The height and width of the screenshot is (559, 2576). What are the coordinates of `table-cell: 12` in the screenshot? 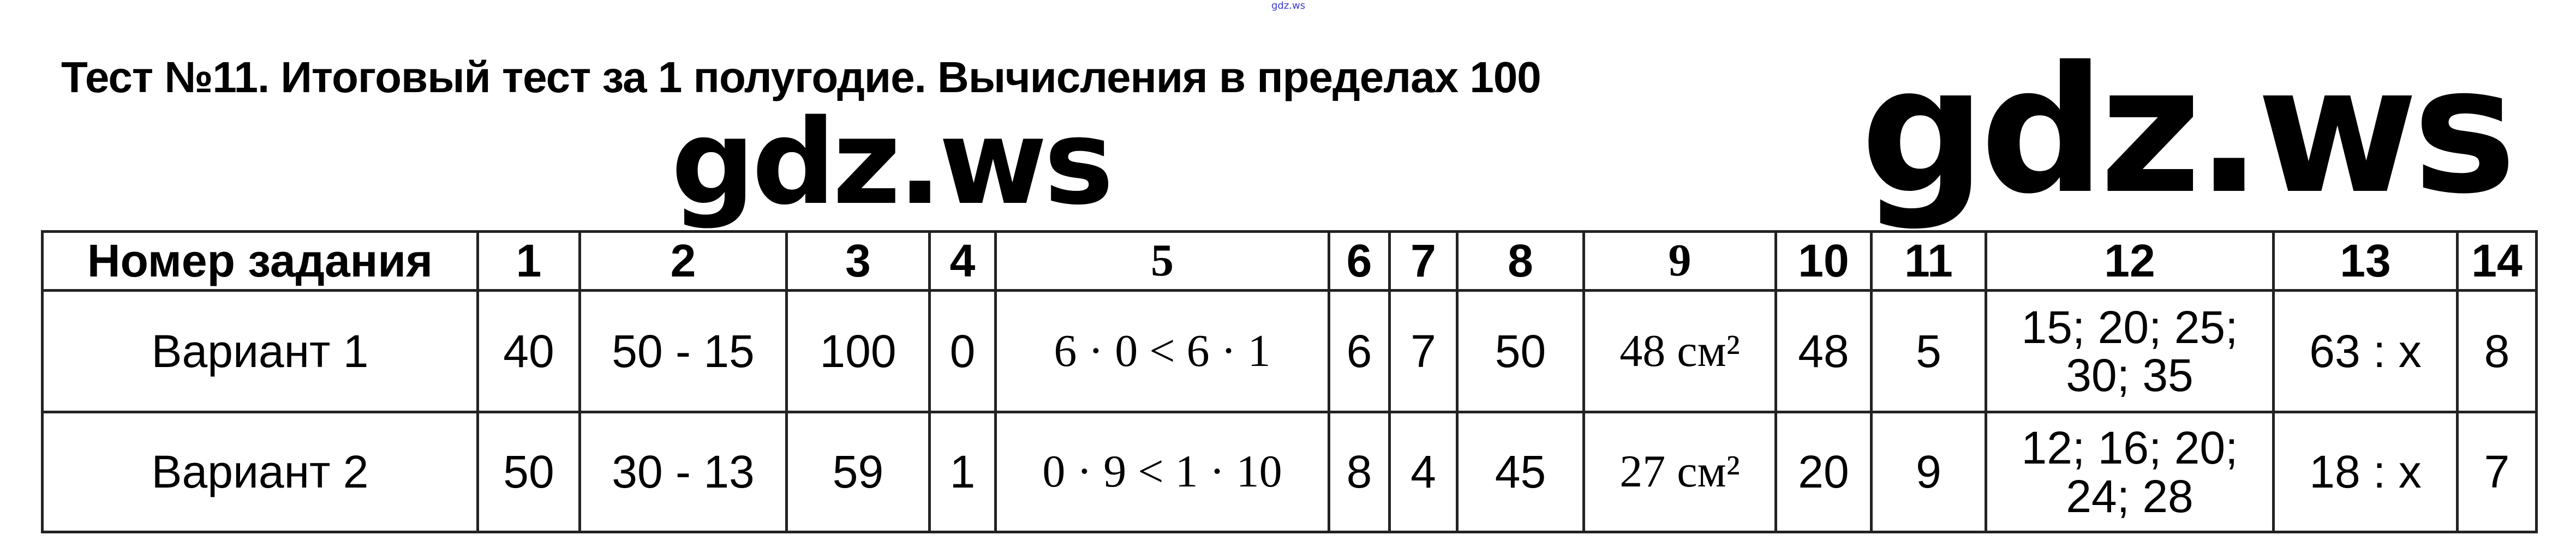 It's located at (2130, 261).